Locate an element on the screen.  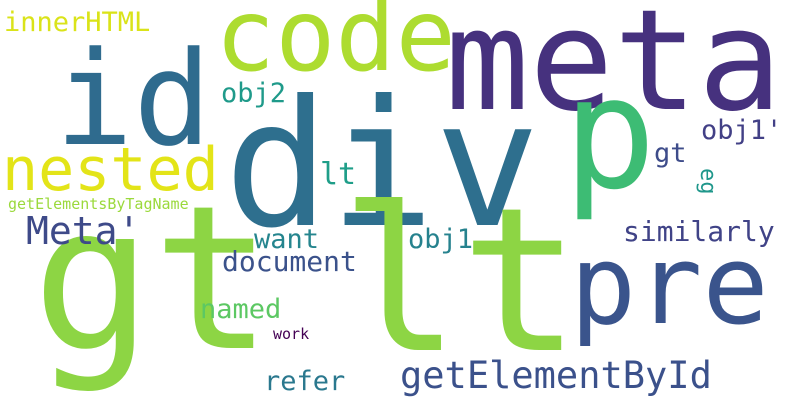
word-similarly: similarly is located at coordinates (699, 231).